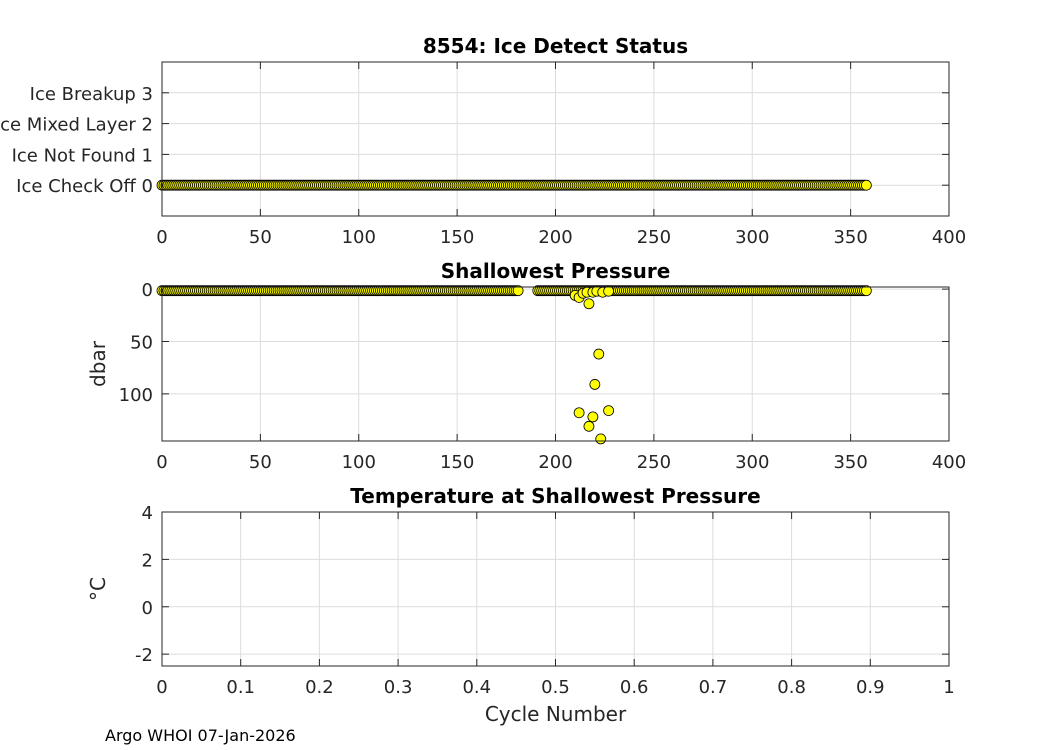  I want to click on x-axis-label: Cycle Number, so click(556, 714).